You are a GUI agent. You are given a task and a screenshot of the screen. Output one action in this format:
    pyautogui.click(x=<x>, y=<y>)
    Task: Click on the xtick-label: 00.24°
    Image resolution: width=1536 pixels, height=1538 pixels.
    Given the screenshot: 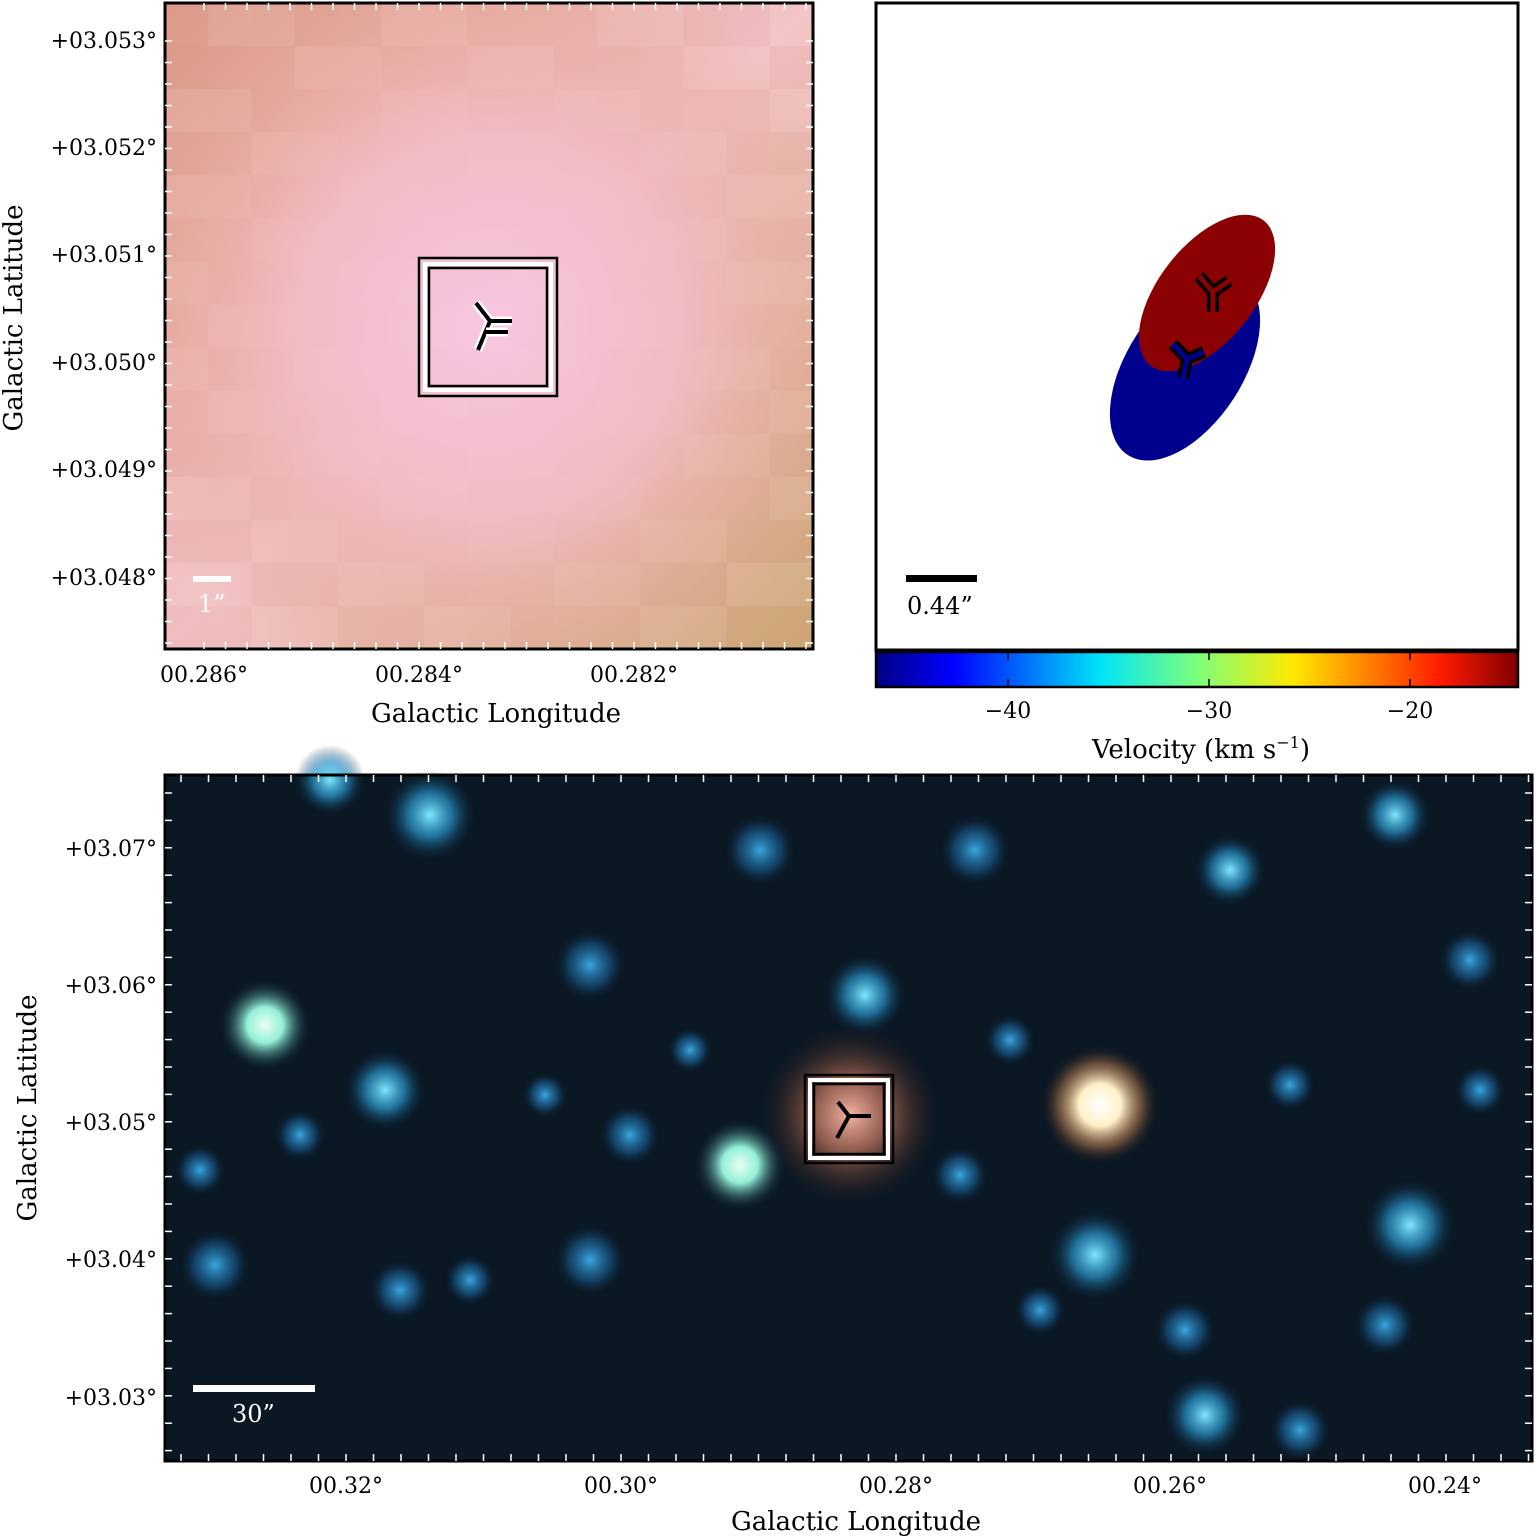 What is the action you would take?
    pyautogui.click(x=1445, y=1486)
    